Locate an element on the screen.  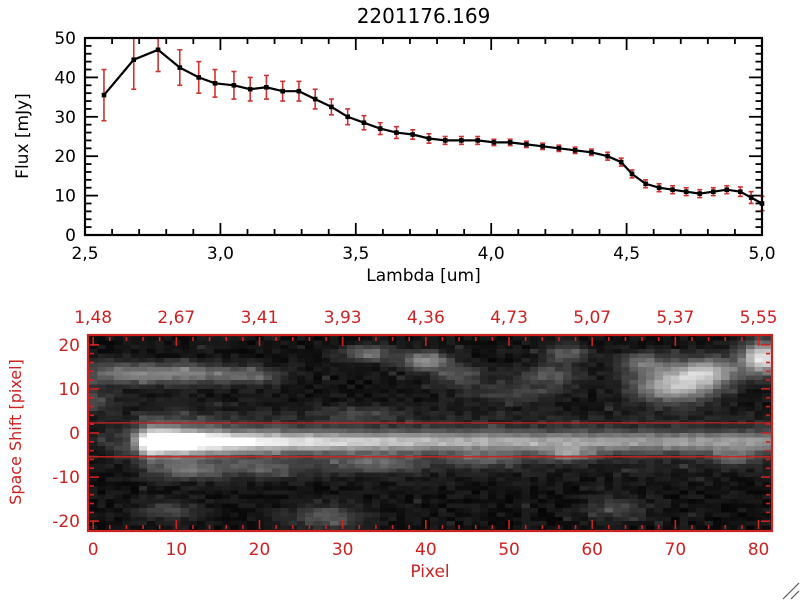
svg-text: -10 is located at coordinates (66, 478).